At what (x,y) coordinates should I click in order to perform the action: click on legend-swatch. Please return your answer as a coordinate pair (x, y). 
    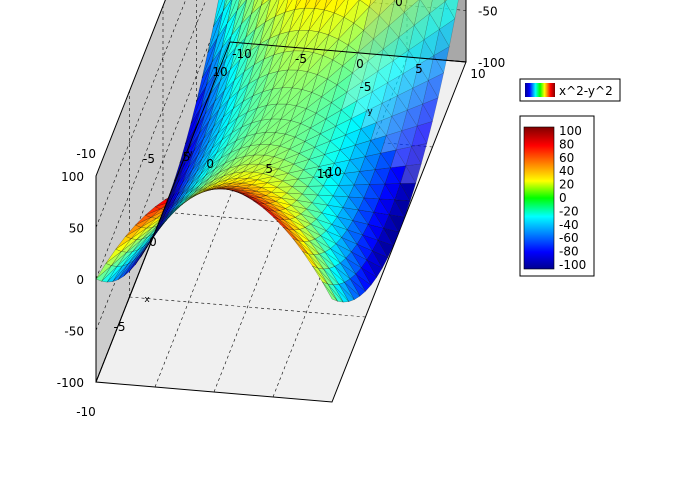
    Looking at the image, I should click on (540, 90).